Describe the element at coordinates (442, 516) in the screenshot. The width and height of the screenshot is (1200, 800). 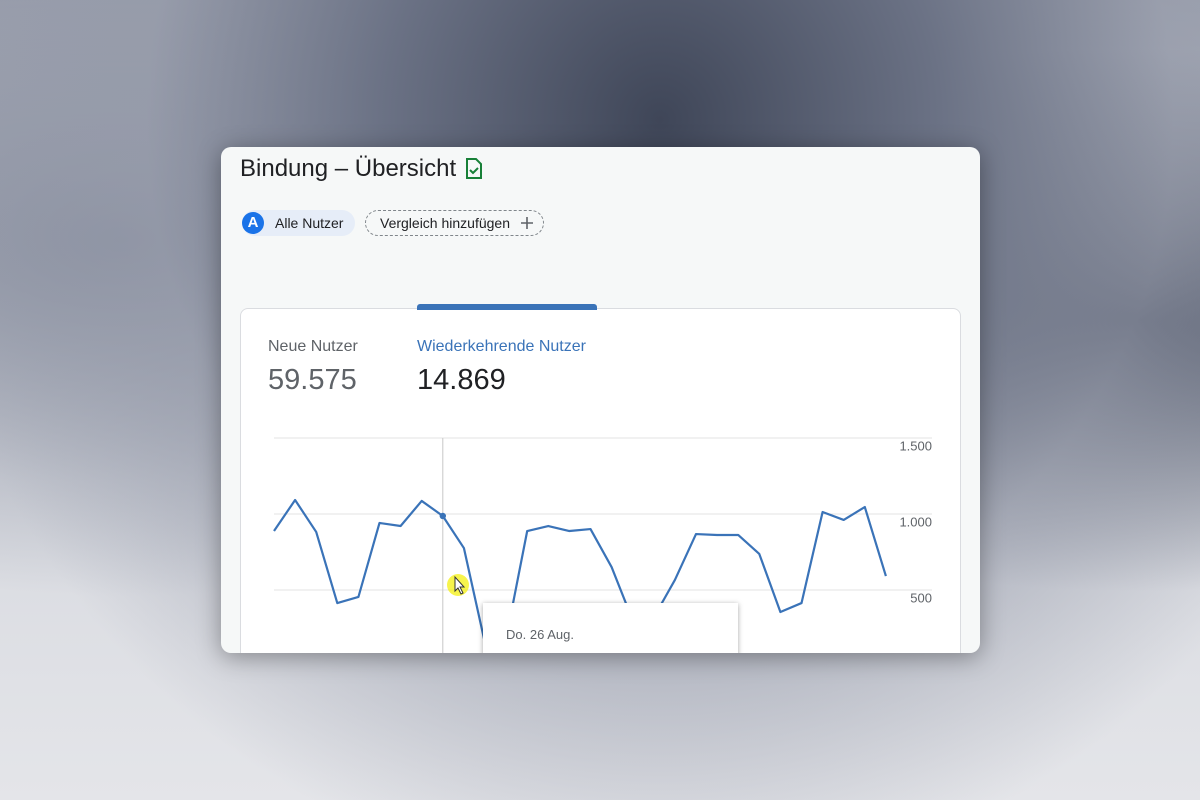
I see `hover-dot` at that location.